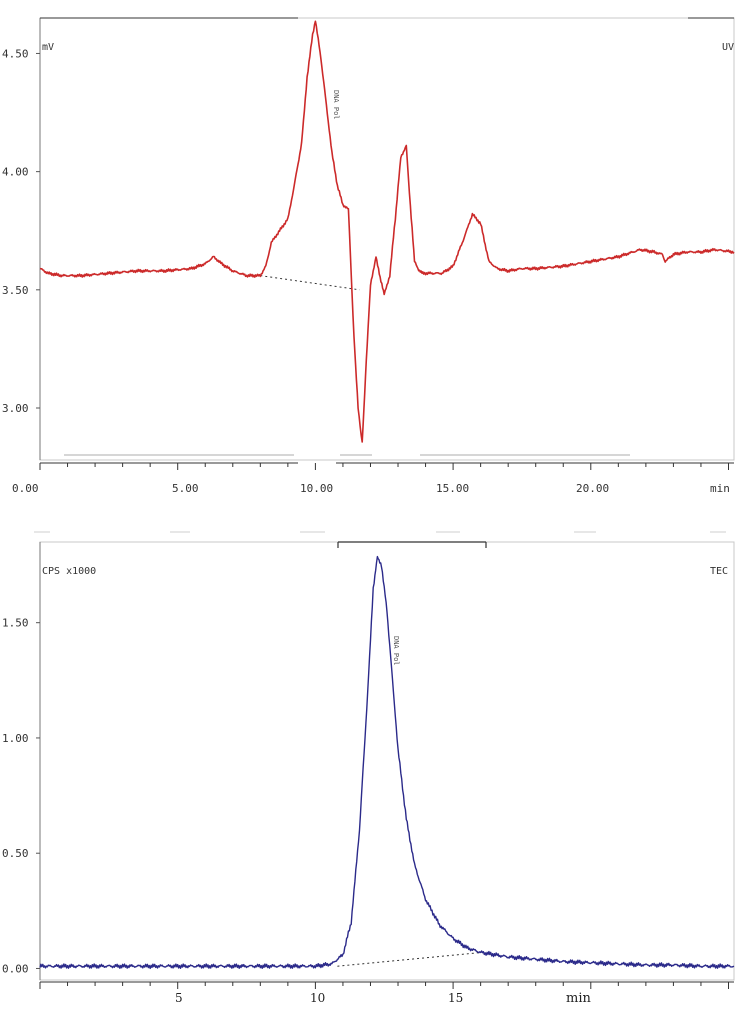  What do you see at coordinates (15, 623) in the screenshot?
I see `tec-y-tick-label-3: 1.50` at bounding box center [15, 623].